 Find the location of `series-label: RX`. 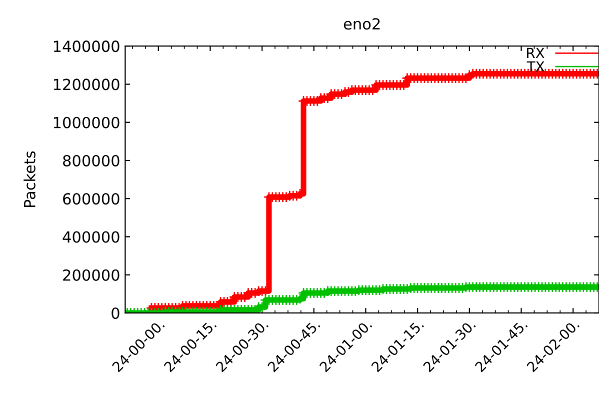

series-label: RX is located at coordinates (535, 53).